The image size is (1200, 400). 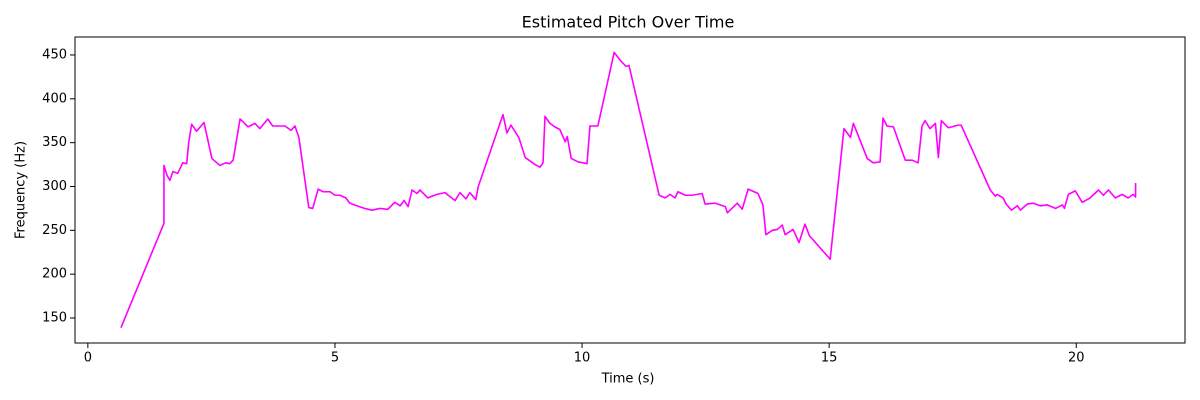 I want to click on y-tick-label: 250, so click(x=54, y=230).